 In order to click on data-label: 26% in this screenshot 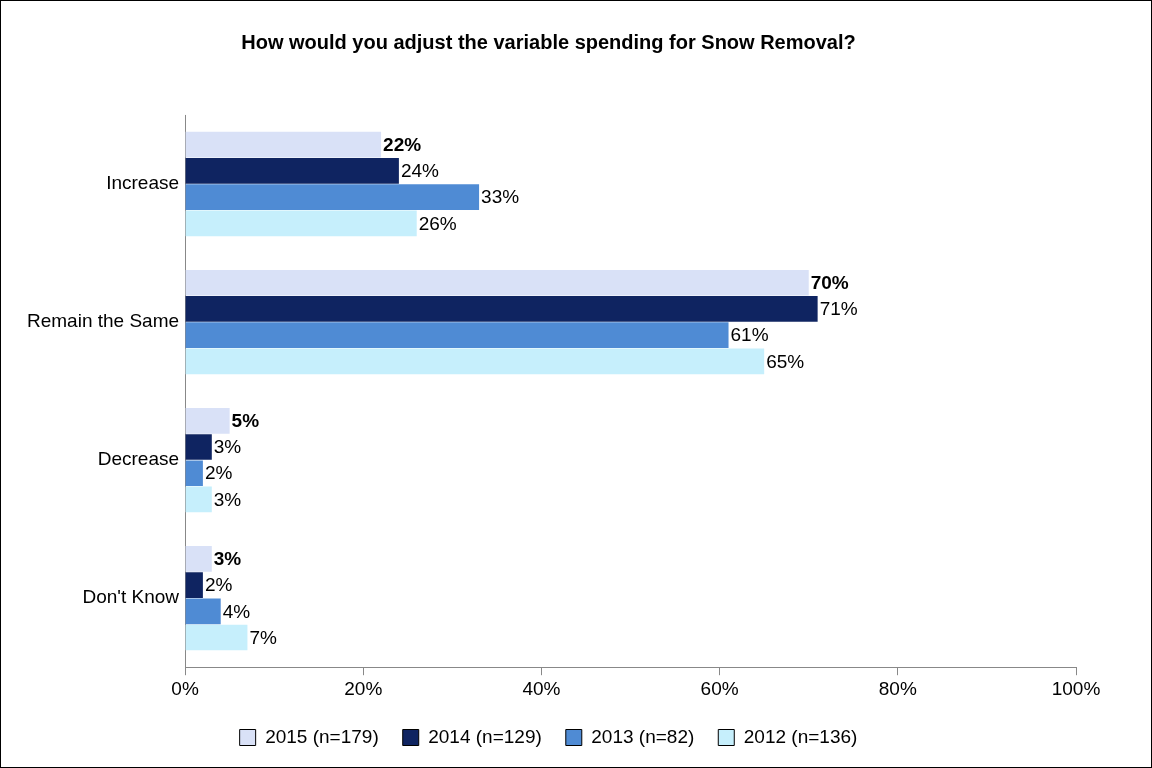, I will do `click(437, 223)`.